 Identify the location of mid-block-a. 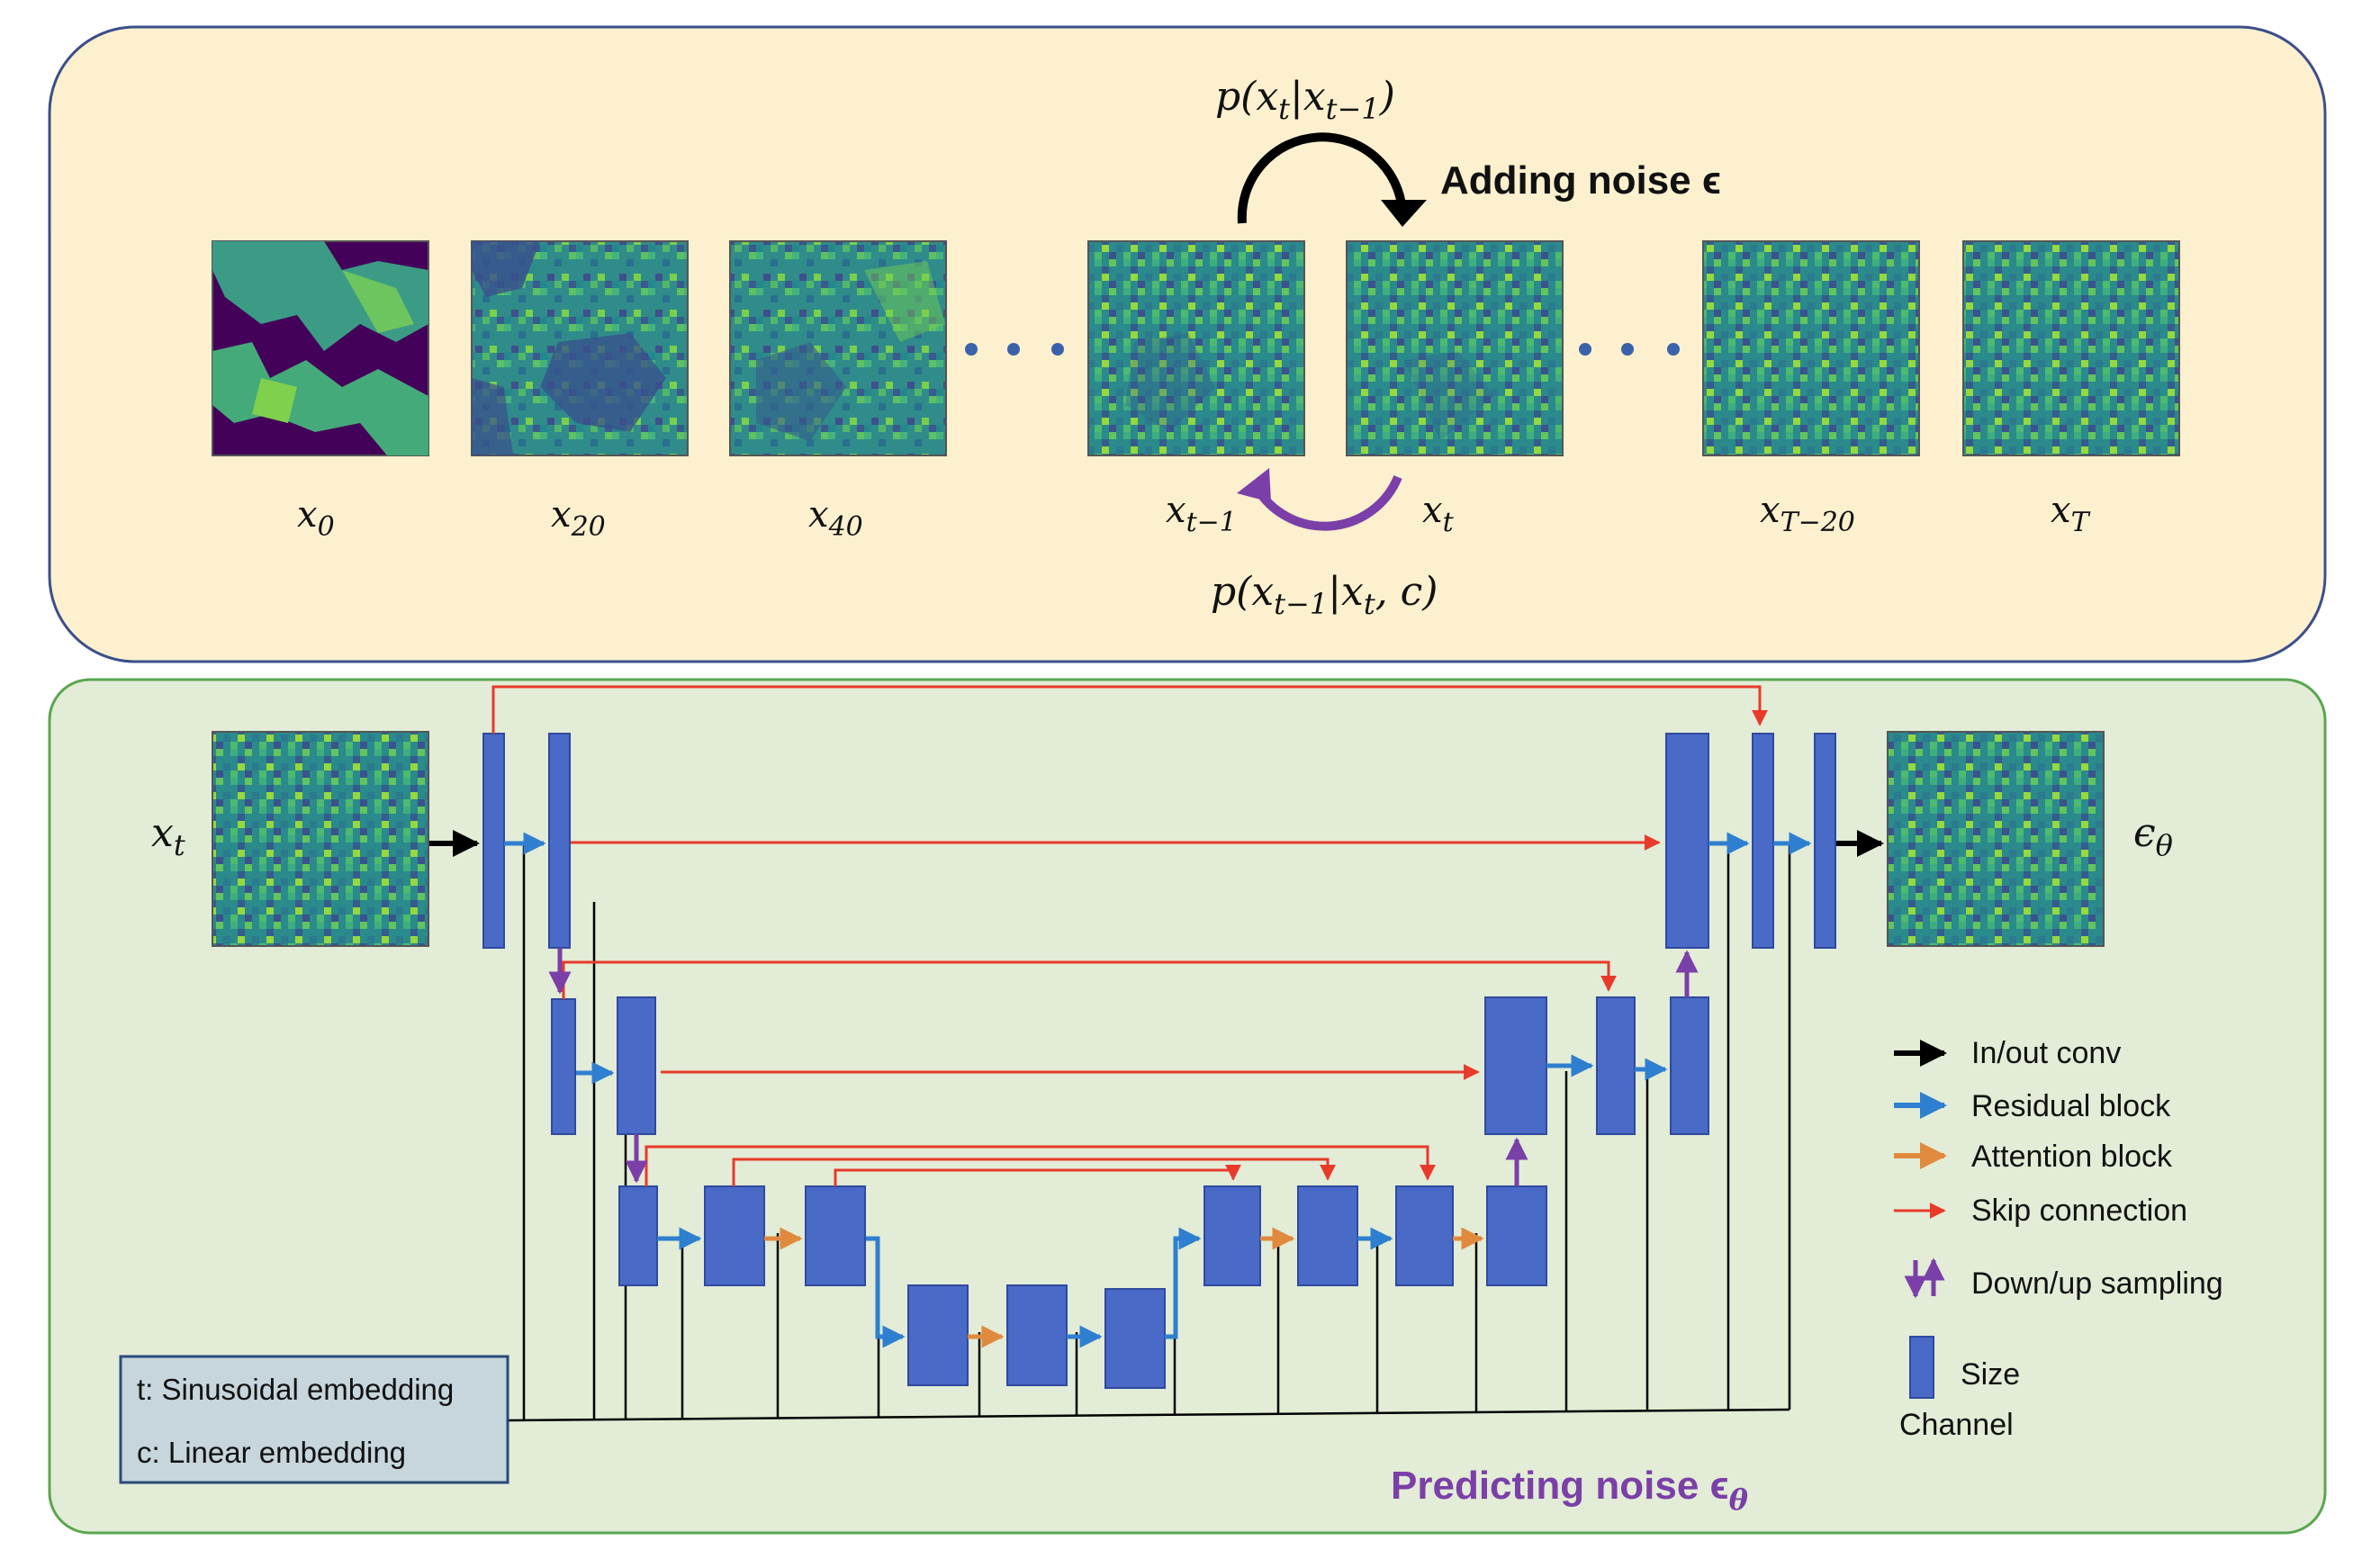
(938, 1335).